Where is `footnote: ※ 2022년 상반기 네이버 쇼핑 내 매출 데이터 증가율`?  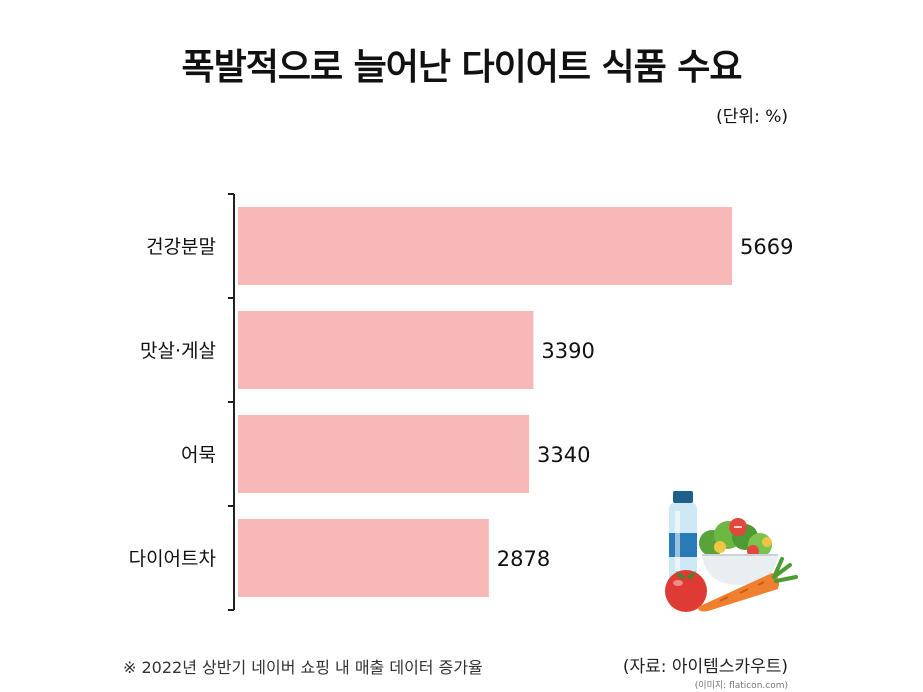 footnote: ※ 2022년 상반기 네이버 쇼핑 내 매출 데이터 증가율 is located at coordinates (303, 667).